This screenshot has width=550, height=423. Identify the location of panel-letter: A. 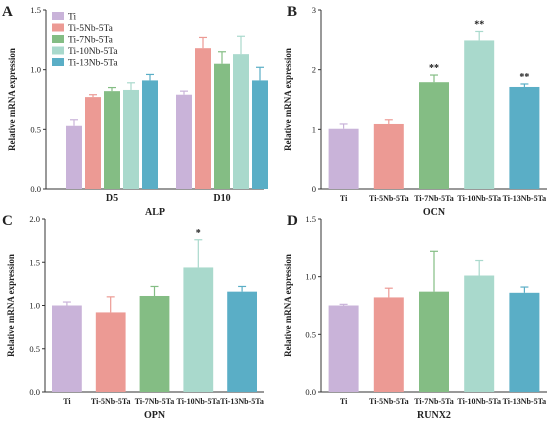
(7, 12).